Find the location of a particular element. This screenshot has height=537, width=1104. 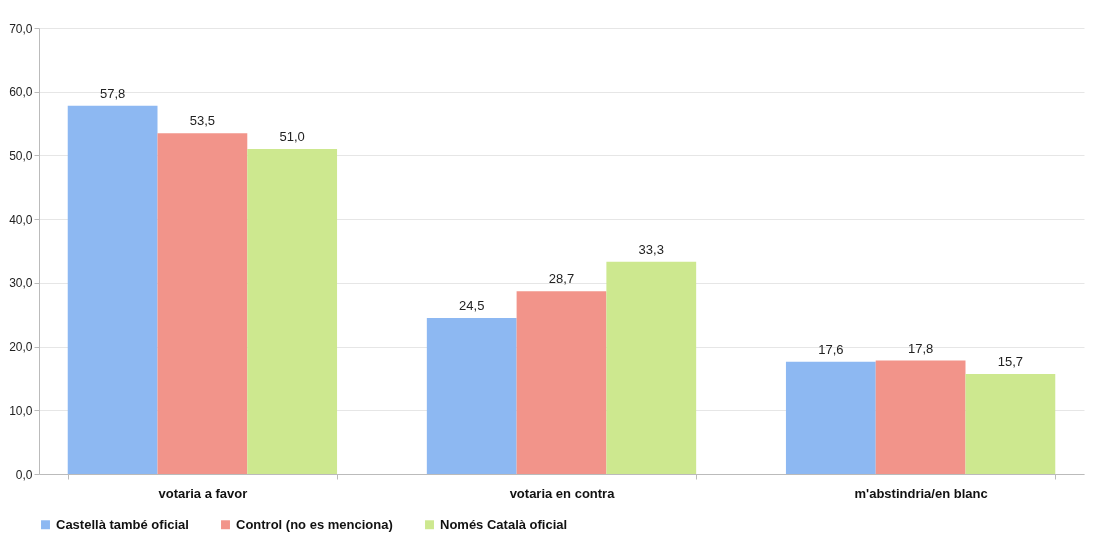

data-label: 28,7 is located at coordinates (561, 279).